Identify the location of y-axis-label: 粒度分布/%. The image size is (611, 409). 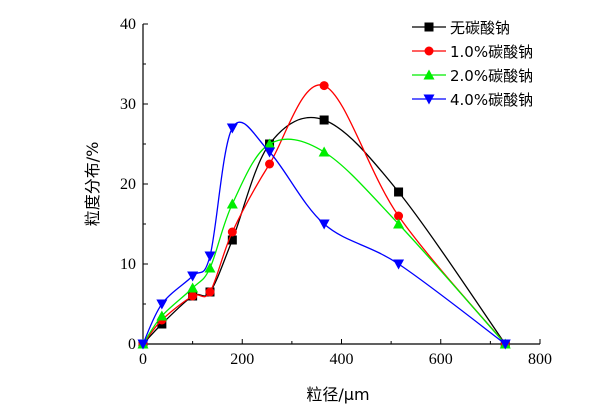
(92, 184).